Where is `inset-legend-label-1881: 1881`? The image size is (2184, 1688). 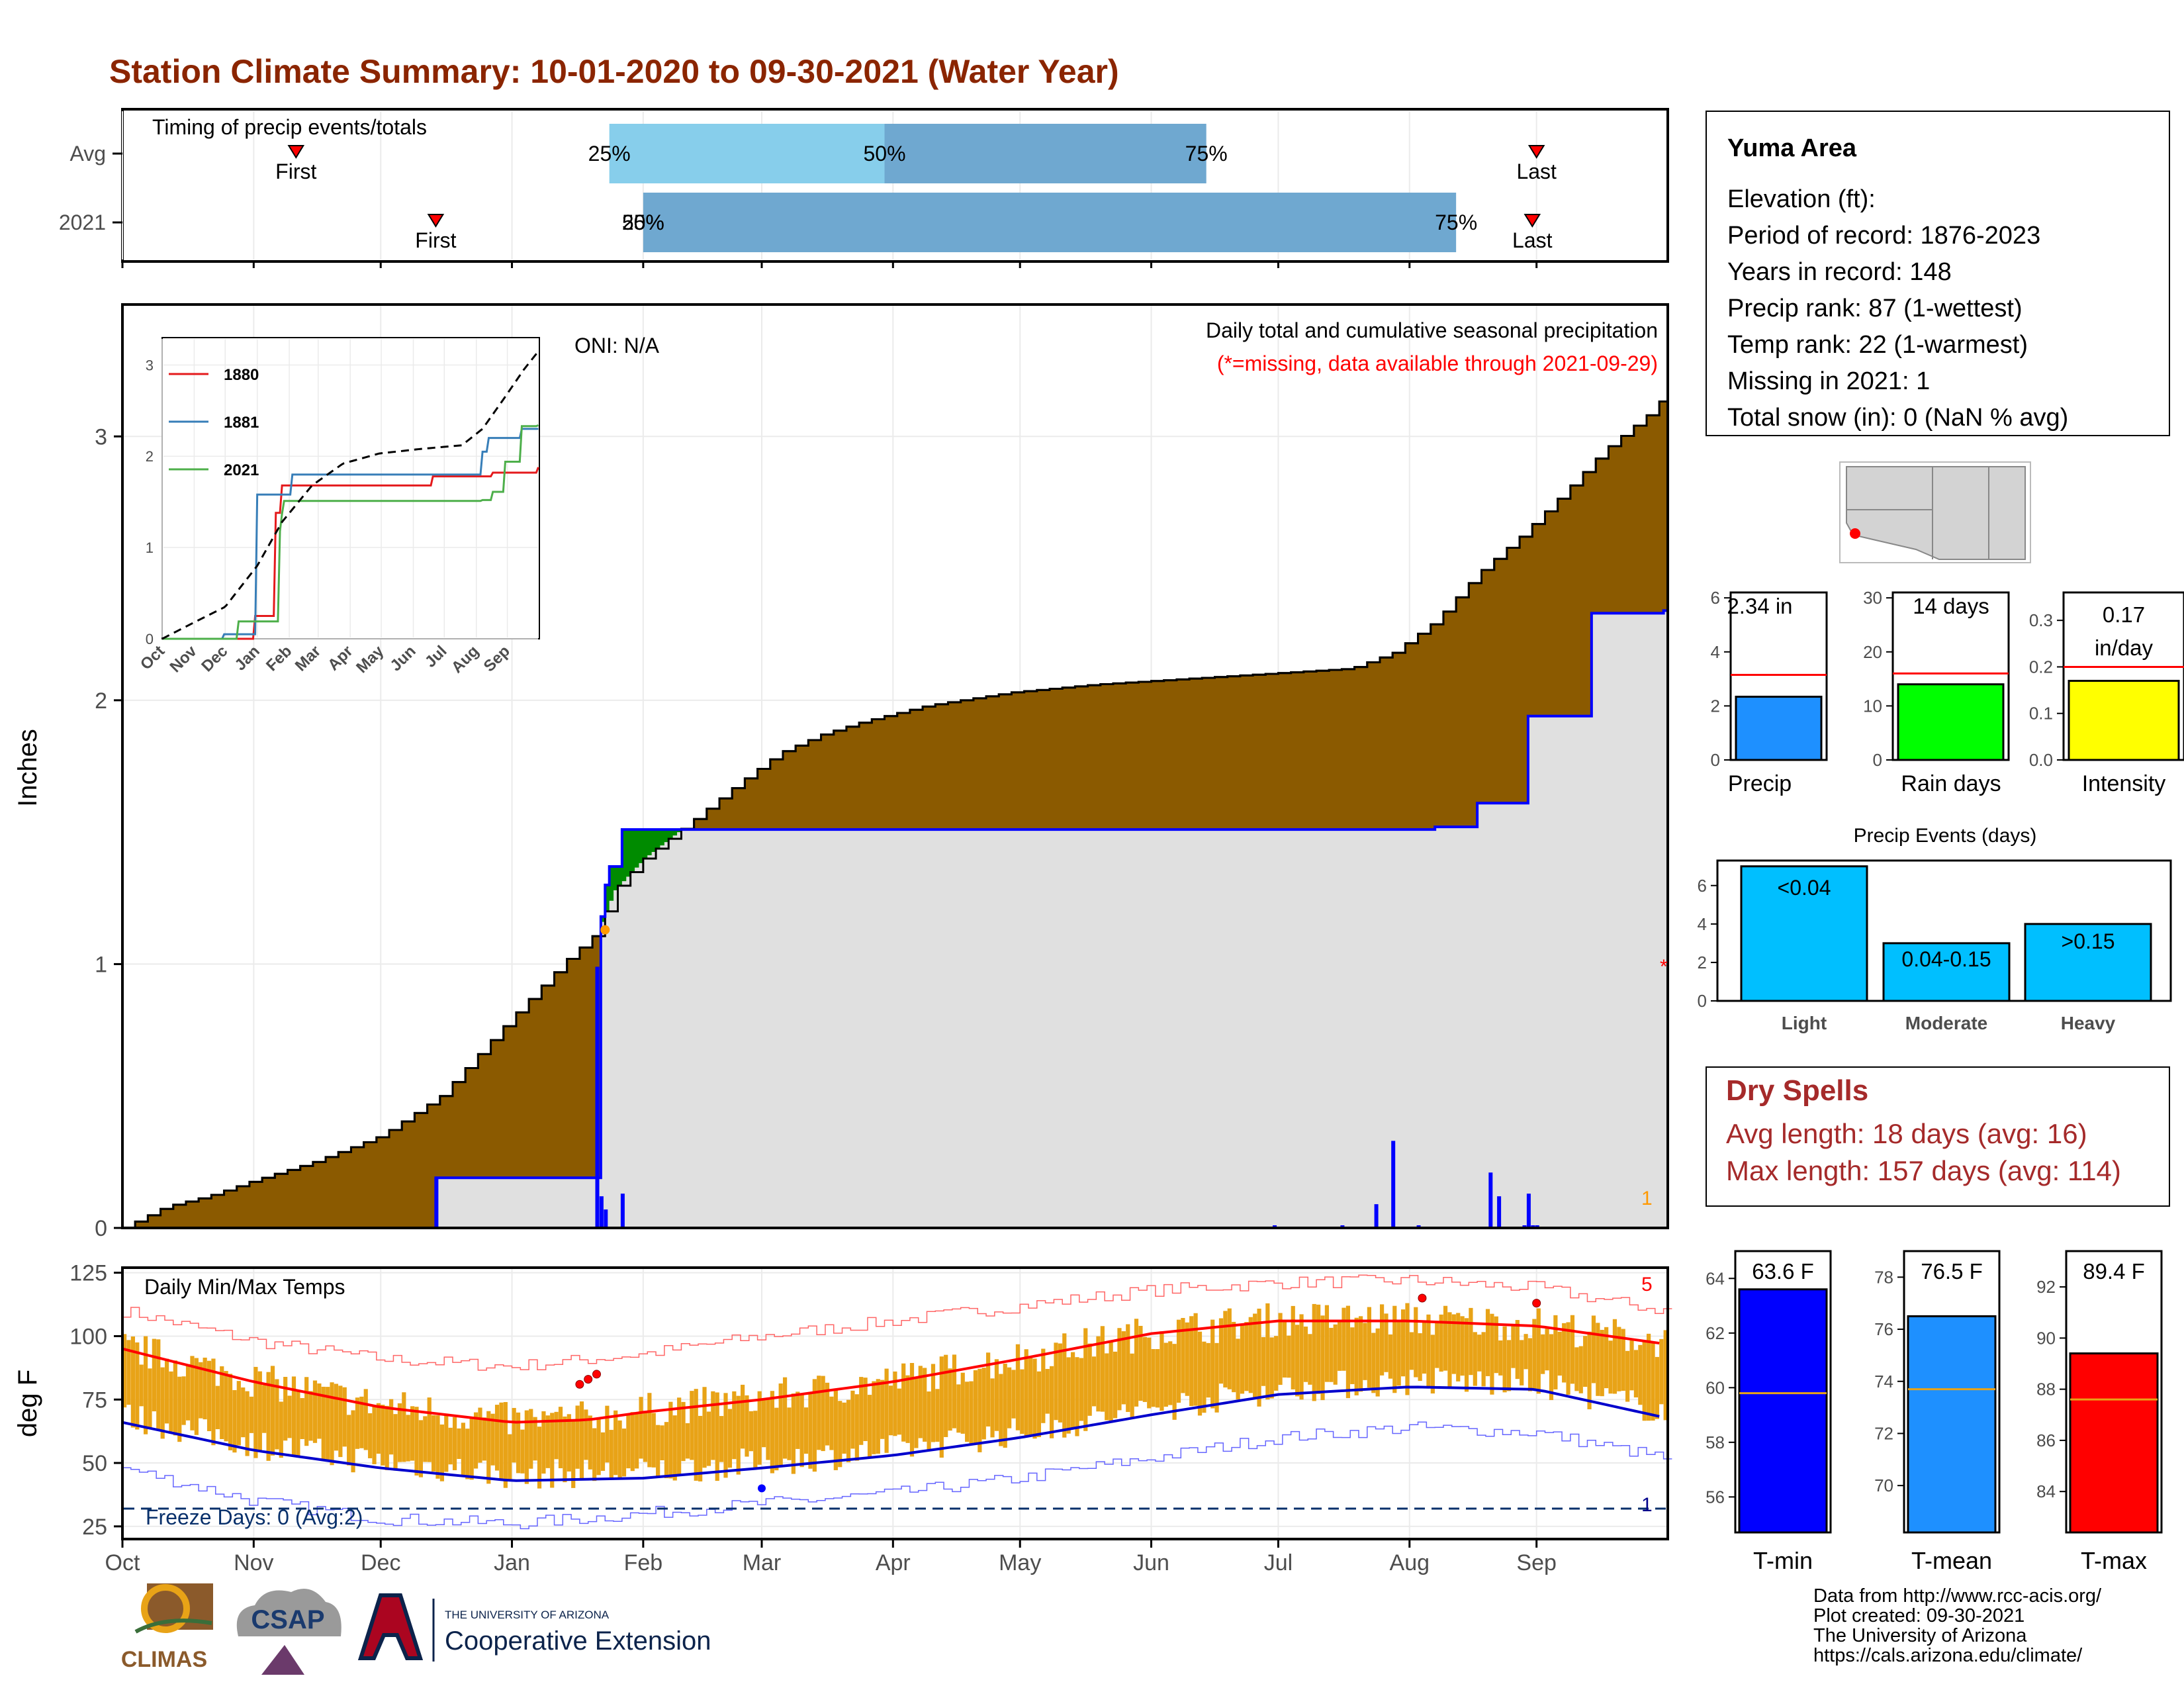 inset-legend-label-1881: 1881 is located at coordinates (241, 423).